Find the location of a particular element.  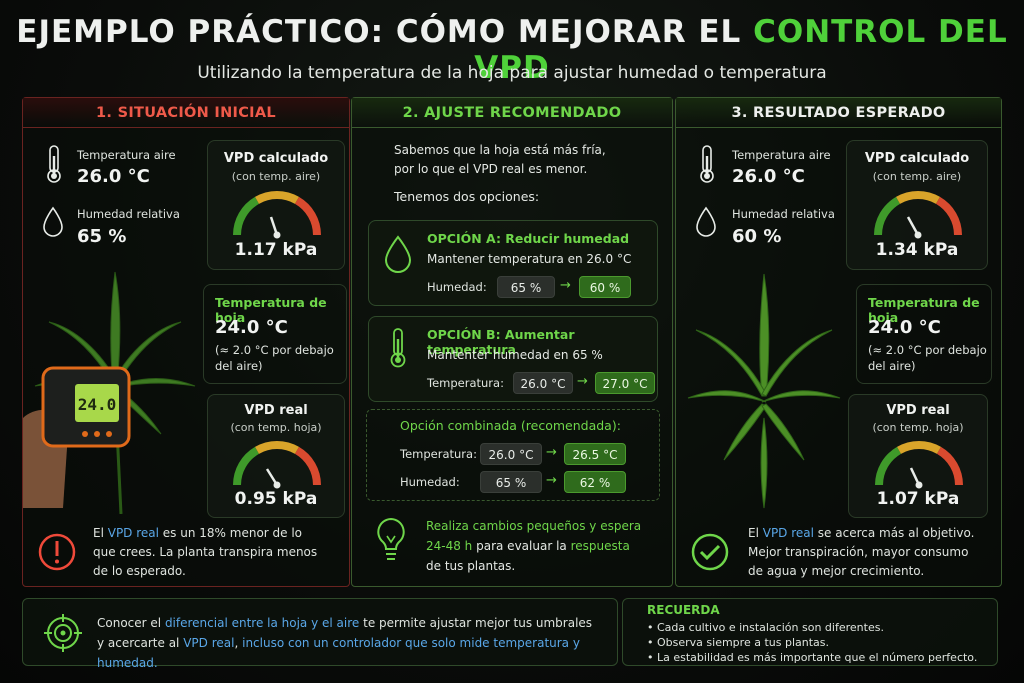

options-intro: Tenemos dos opciones: is located at coordinates (467, 196).